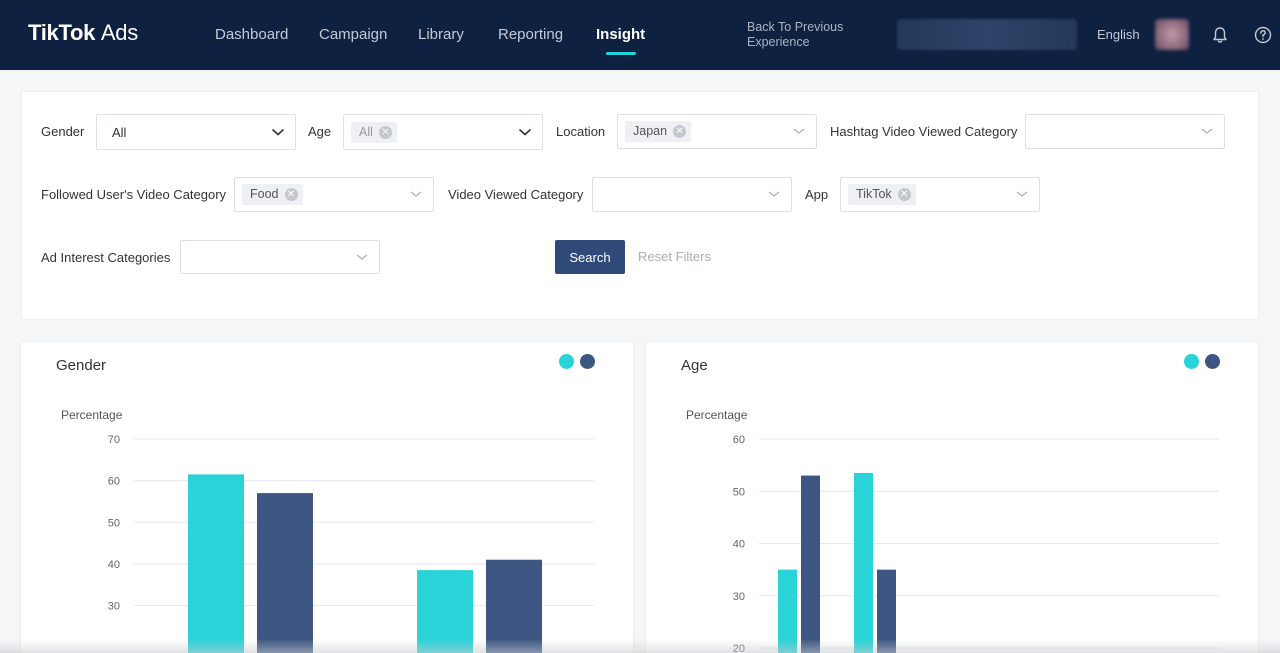  I want to click on nav-item-reporting: Reporting, so click(531, 34).